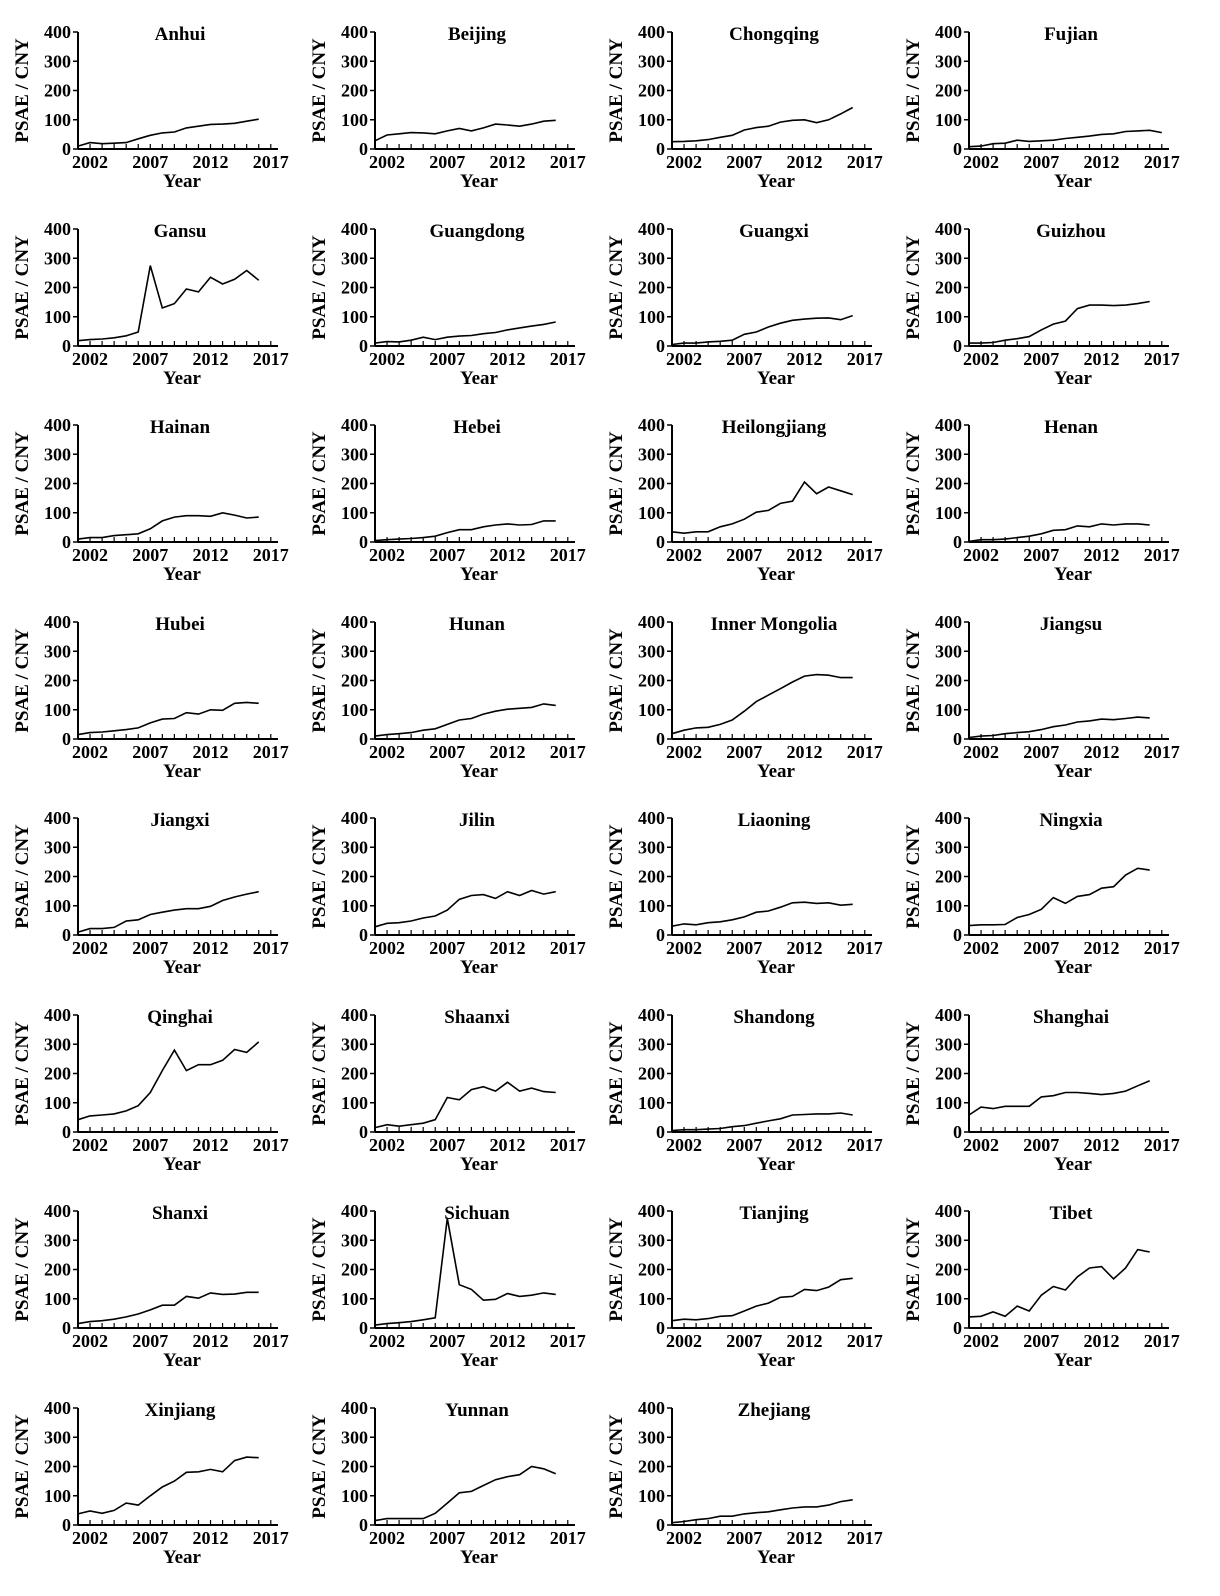 The width and height of the screenshot is (1220, 1596). I want to click on chart-title: Yunnan, so click(477, 1410).